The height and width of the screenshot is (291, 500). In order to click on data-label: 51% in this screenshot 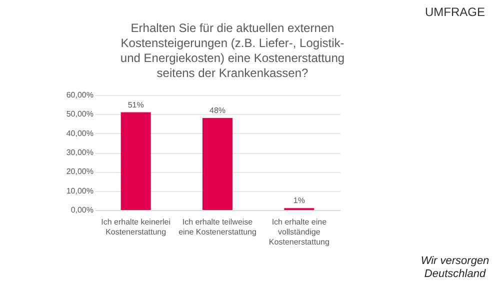, I will do `click(136, 105)`.